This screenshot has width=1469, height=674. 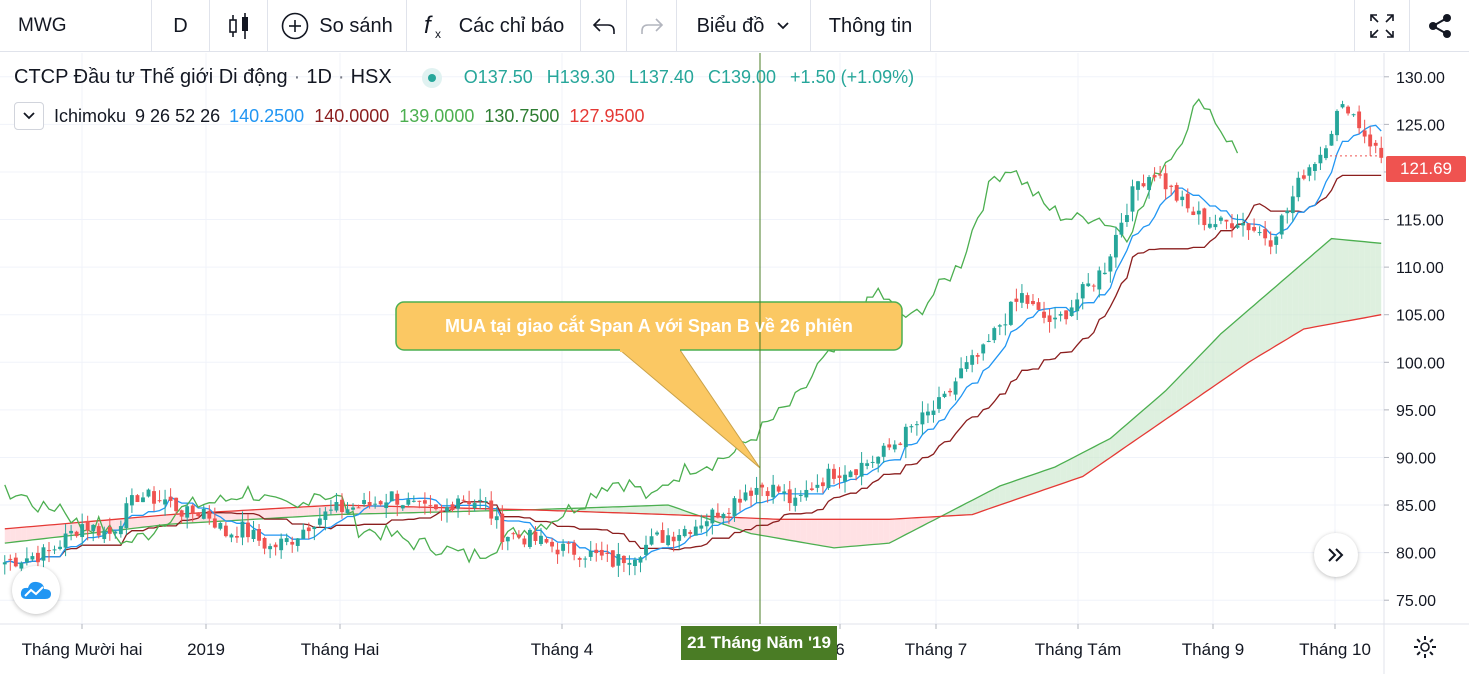 What do you see at coordinates (604, 26) in the screenshot?
I see `undo-button` at bounding box center [604, 26].